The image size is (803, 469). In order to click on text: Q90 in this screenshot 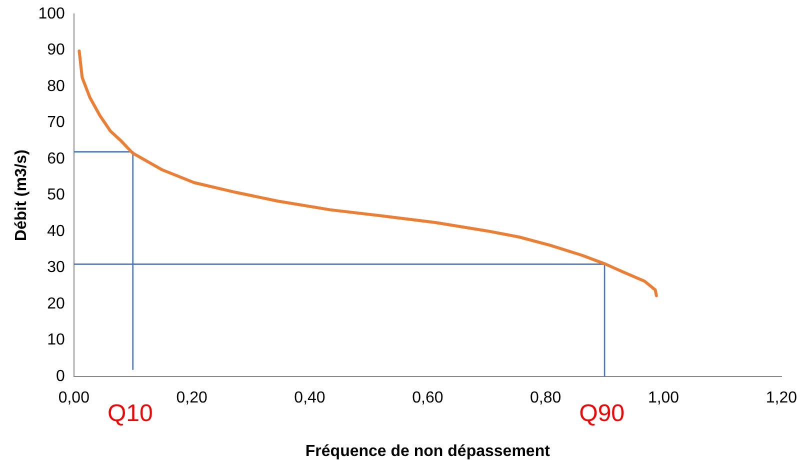, I will do `click(602, 414)`.